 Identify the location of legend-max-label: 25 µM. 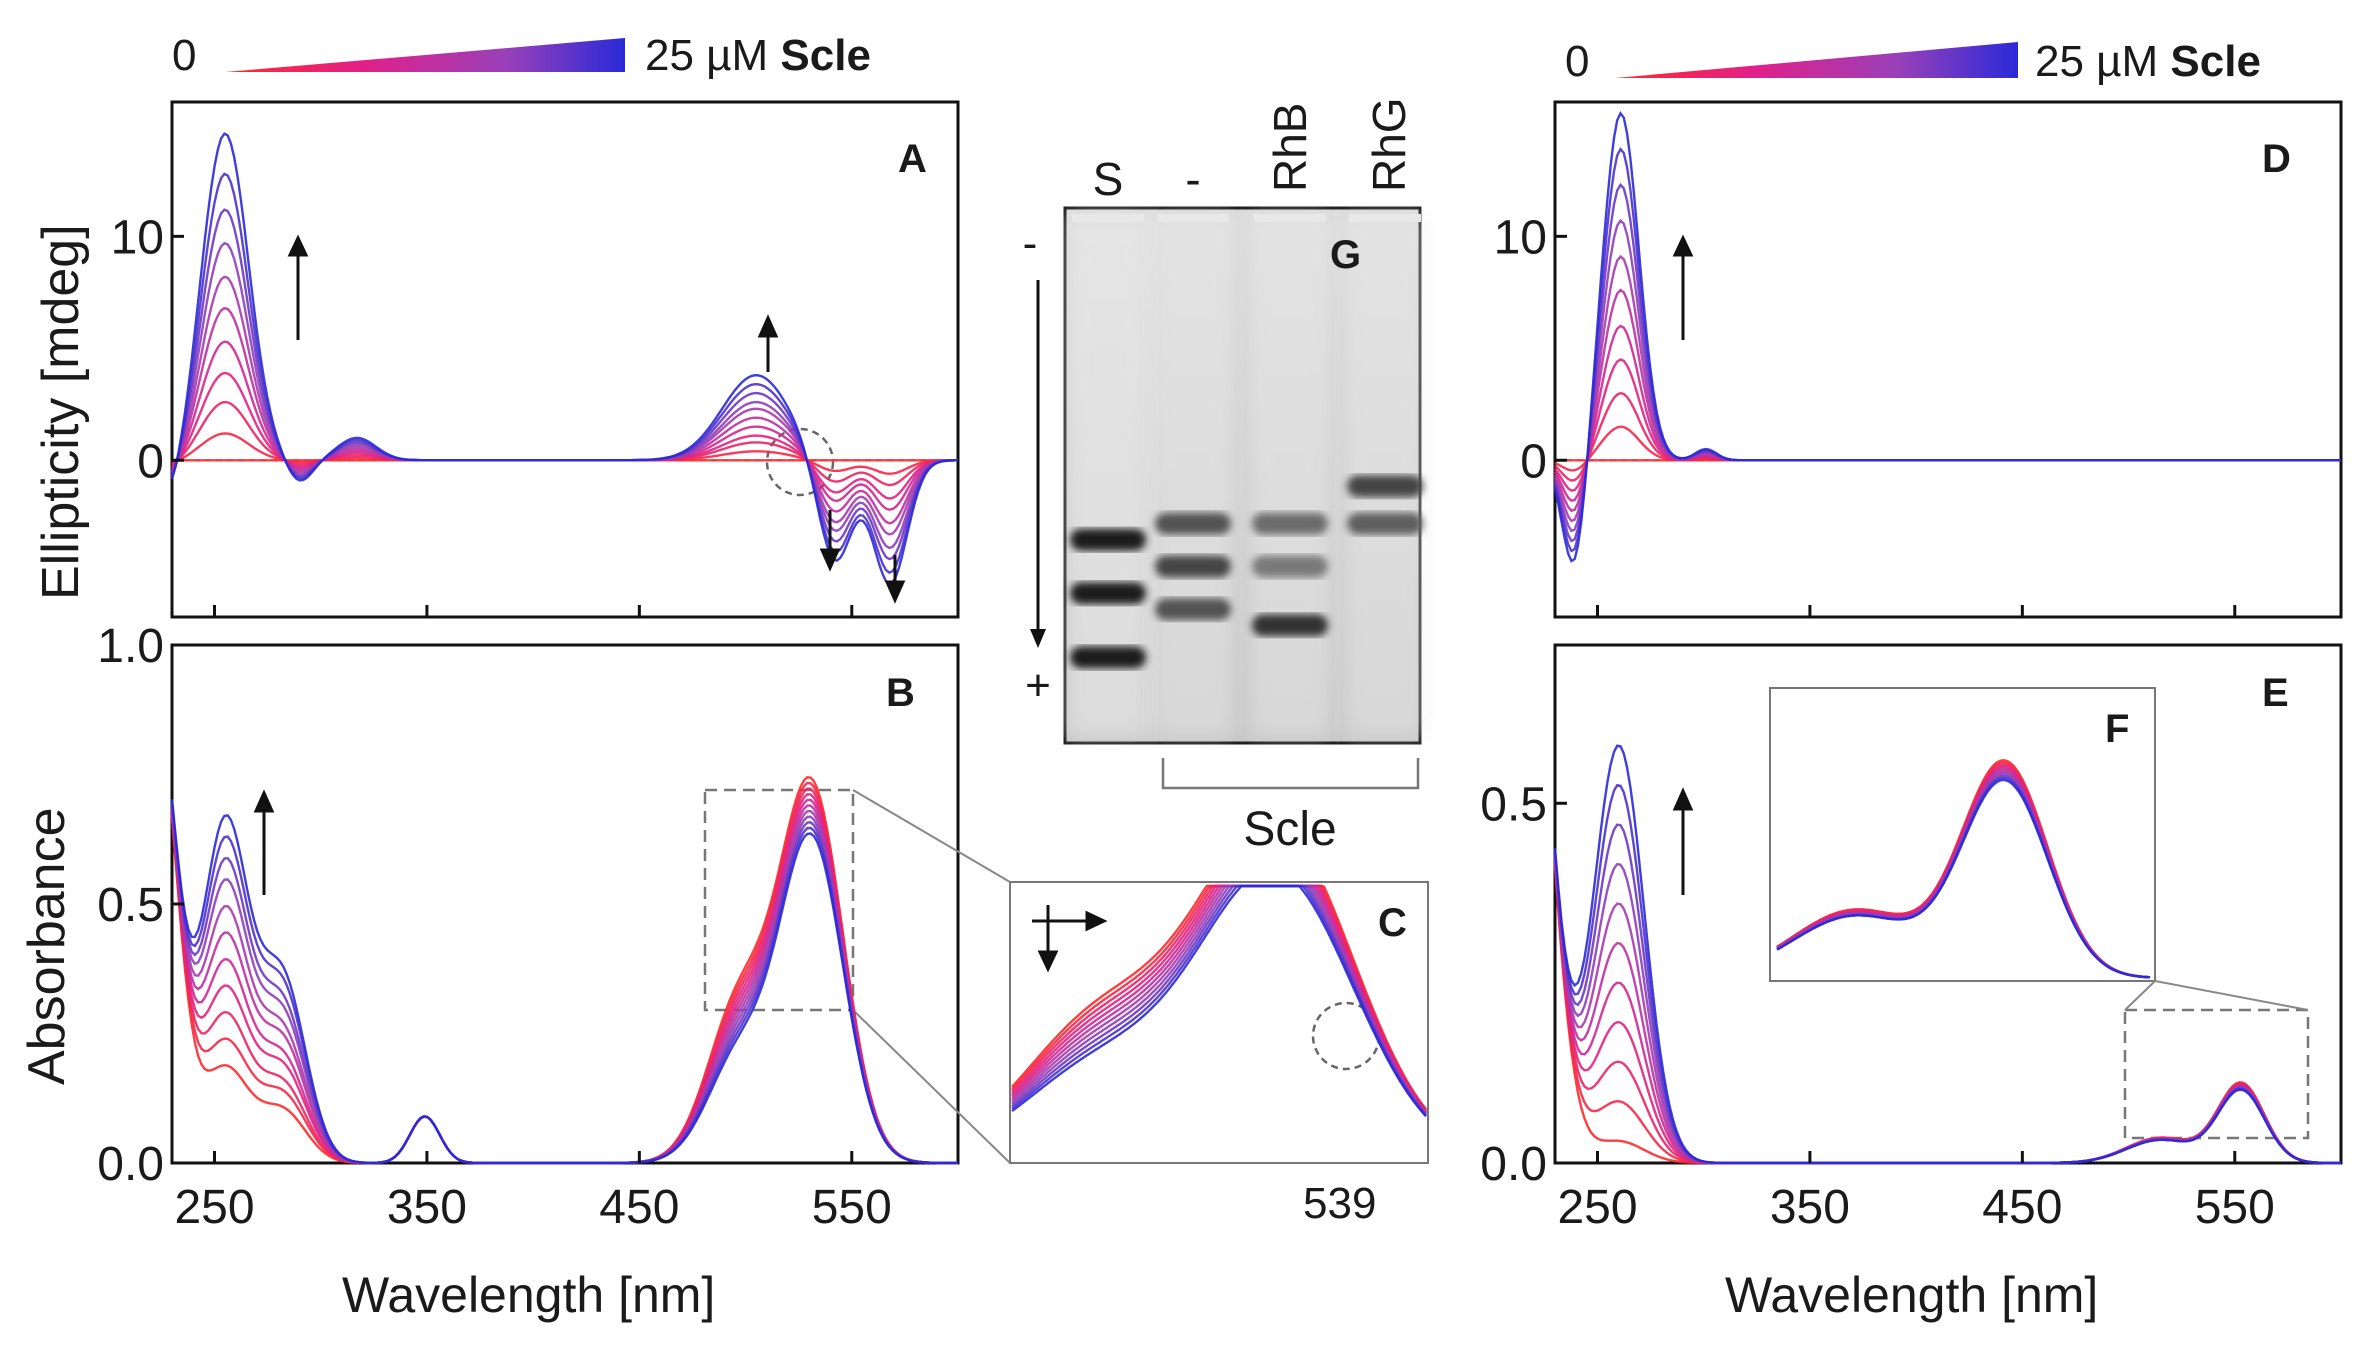
(706, 55).